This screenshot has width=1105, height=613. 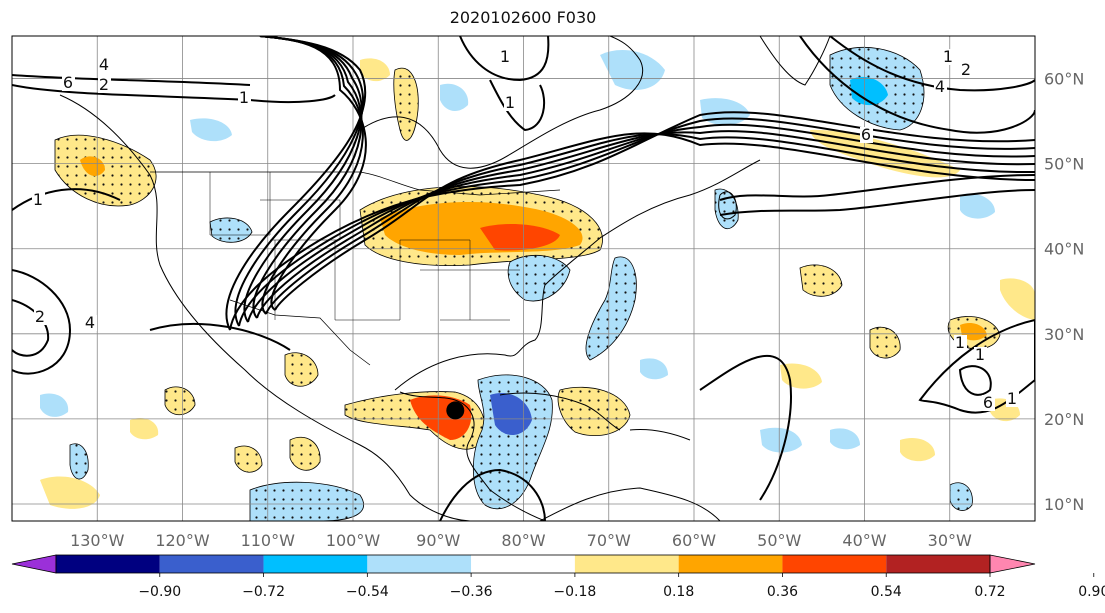 I want to click on colorbar-tick-label: −0.72, so click(x=263, y=592).